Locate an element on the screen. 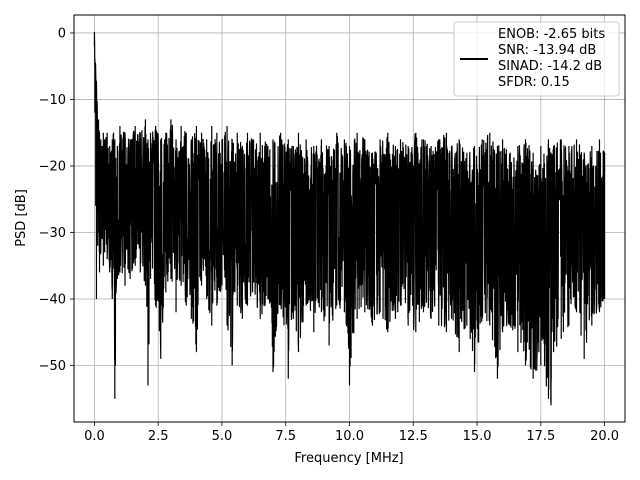 The image size is (640, 480). x-tick-label: 5.0 is located at coordinates (222, 436).